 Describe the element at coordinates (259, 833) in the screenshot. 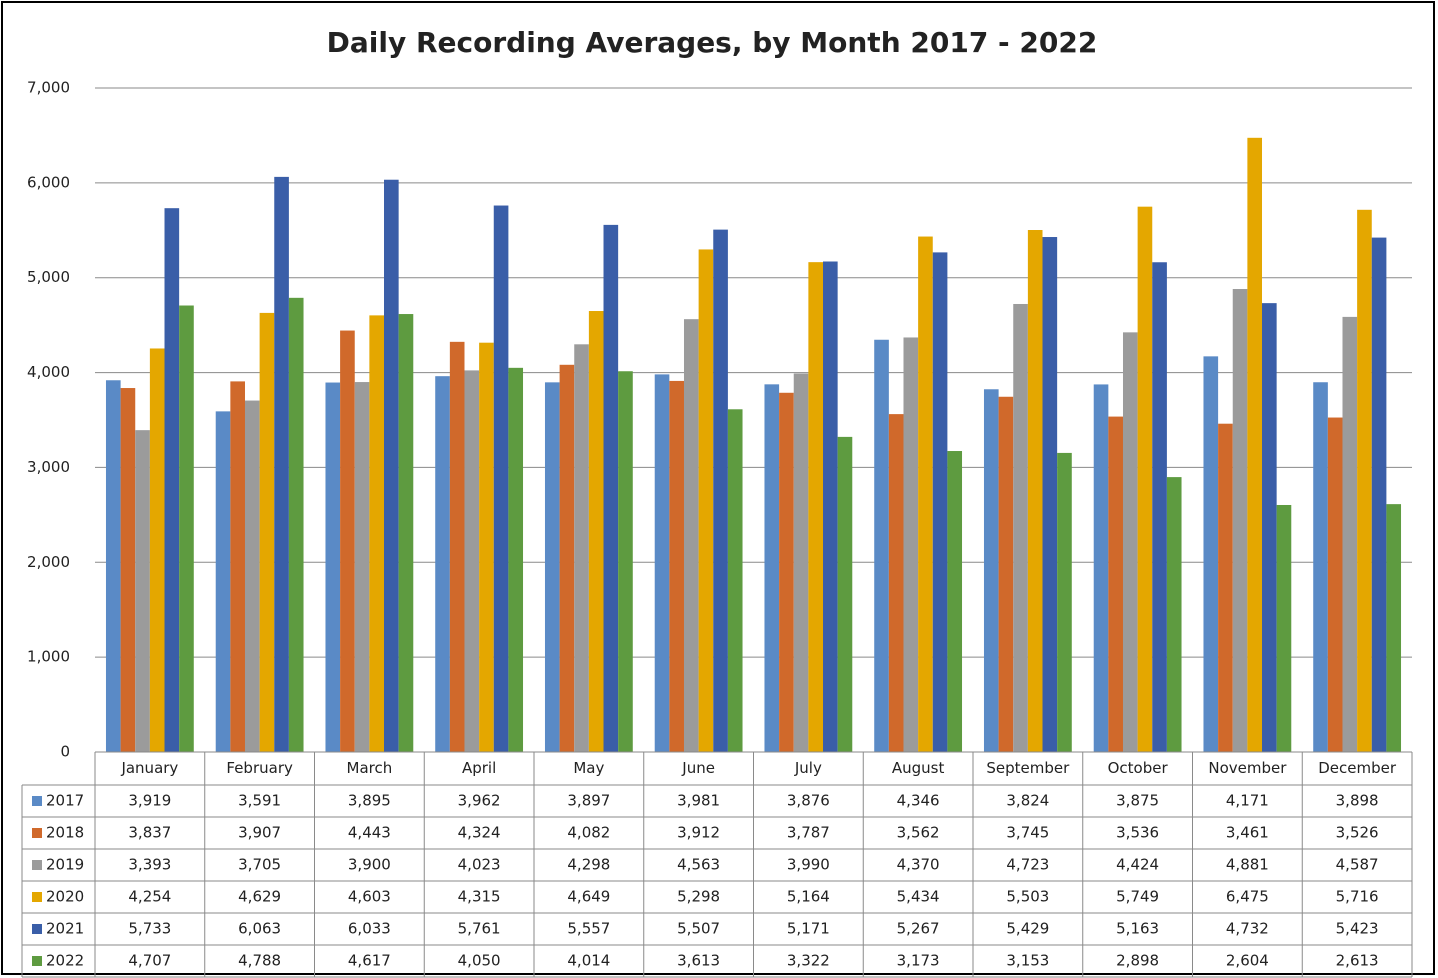

I see `table-cell: 3,907` at that location.